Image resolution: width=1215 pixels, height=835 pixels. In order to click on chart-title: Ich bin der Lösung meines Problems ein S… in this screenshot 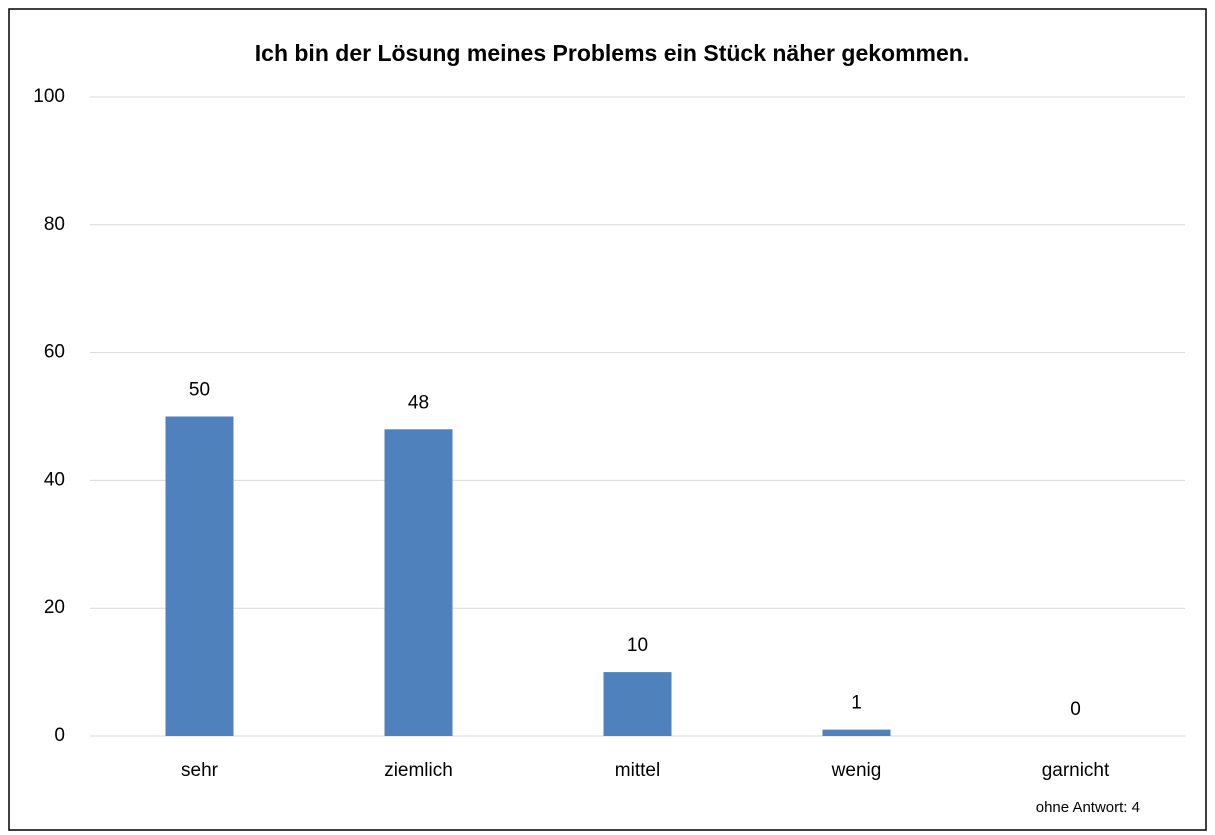, I will do `click(612, 53)`.